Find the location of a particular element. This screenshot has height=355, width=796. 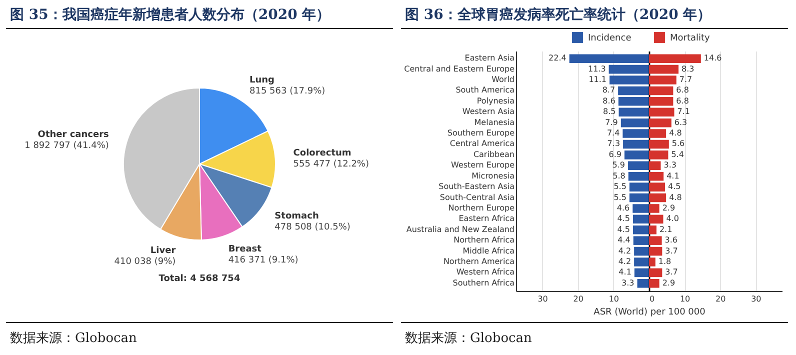

data-label: 2.1 is located at coordinates (665, 229).